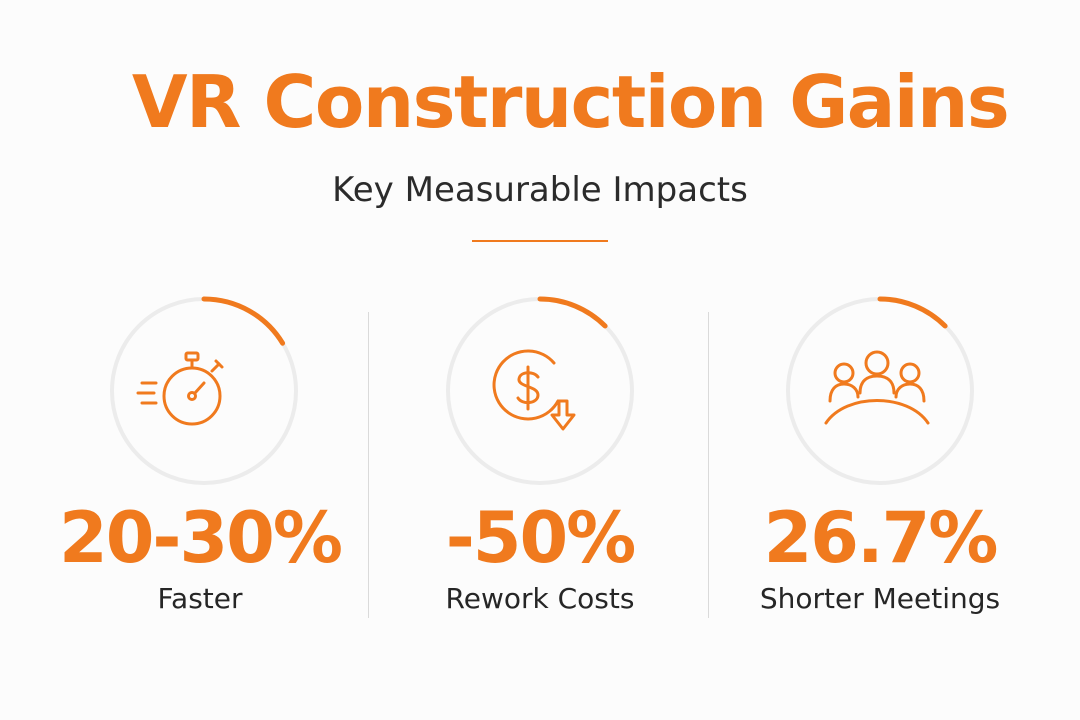  What do you see at coordinates (880, 598) in the screenshot?
I see `metric-label: Shorter Meetings` at bounding box center [880, 598].